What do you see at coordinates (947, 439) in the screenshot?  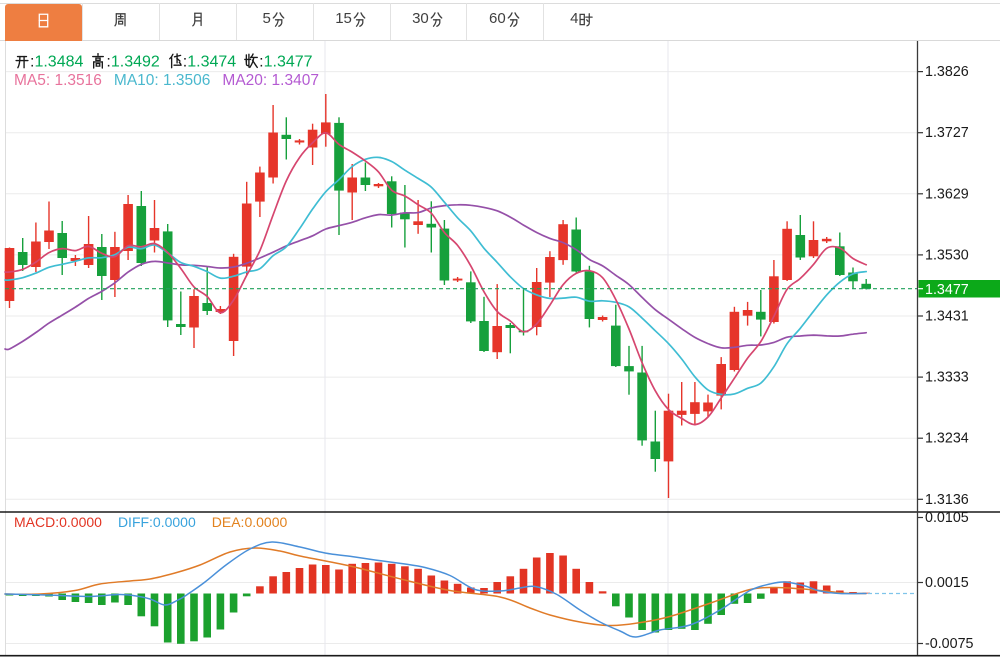 I see `svg-text: 1.3234` at bounding box center [947, 439].